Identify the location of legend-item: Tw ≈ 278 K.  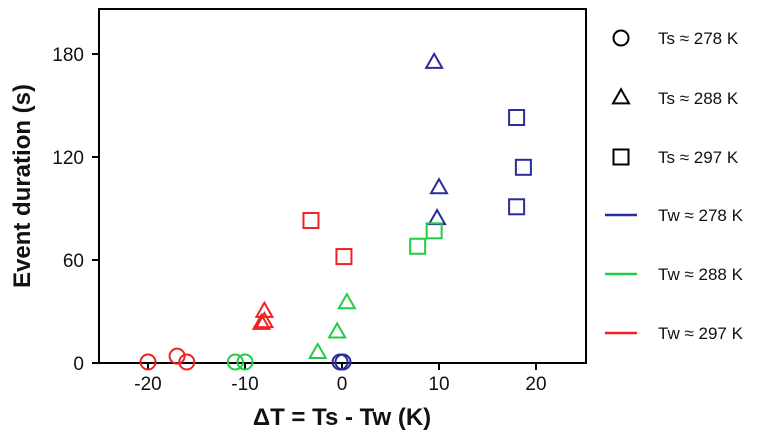
(674, 215).